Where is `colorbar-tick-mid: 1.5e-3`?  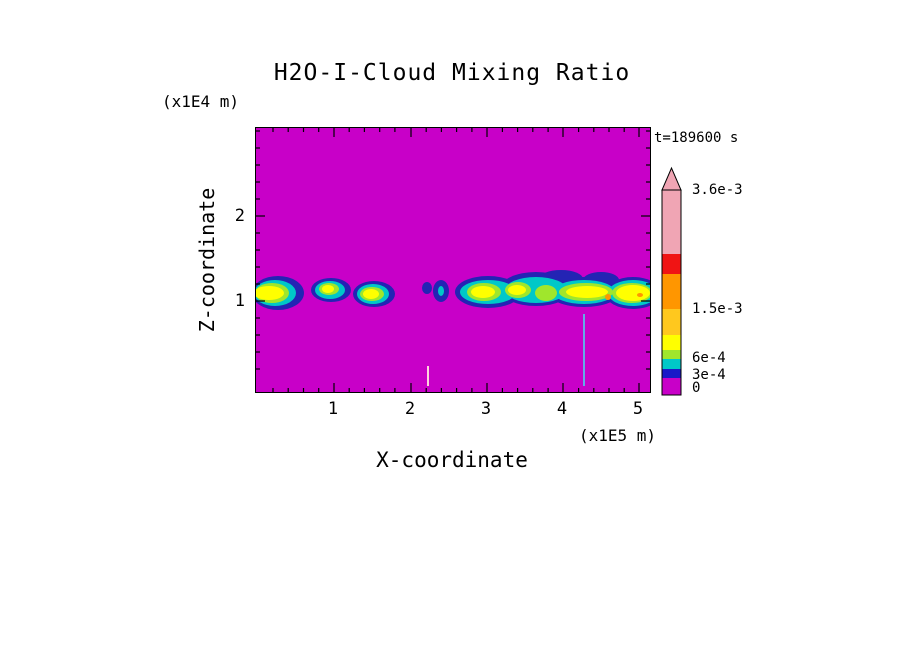 colorbar-tick-mid: 1.5e-3 is located at coordinates (717, 309).